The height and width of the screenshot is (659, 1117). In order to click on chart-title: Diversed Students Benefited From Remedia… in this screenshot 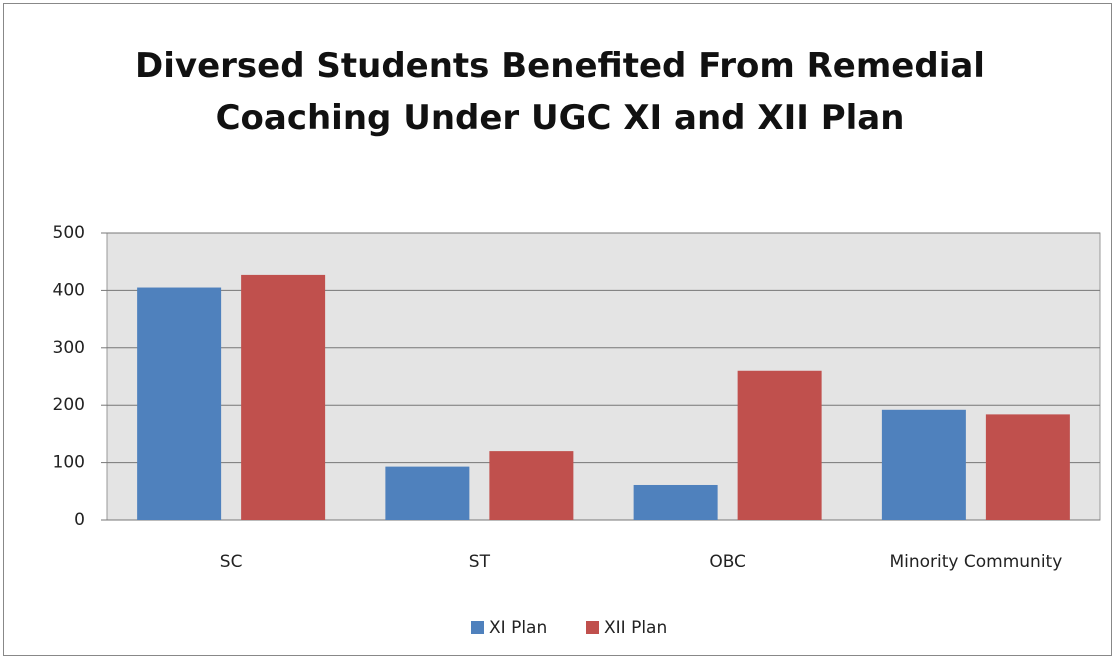, I will do `click(560, 92)`.